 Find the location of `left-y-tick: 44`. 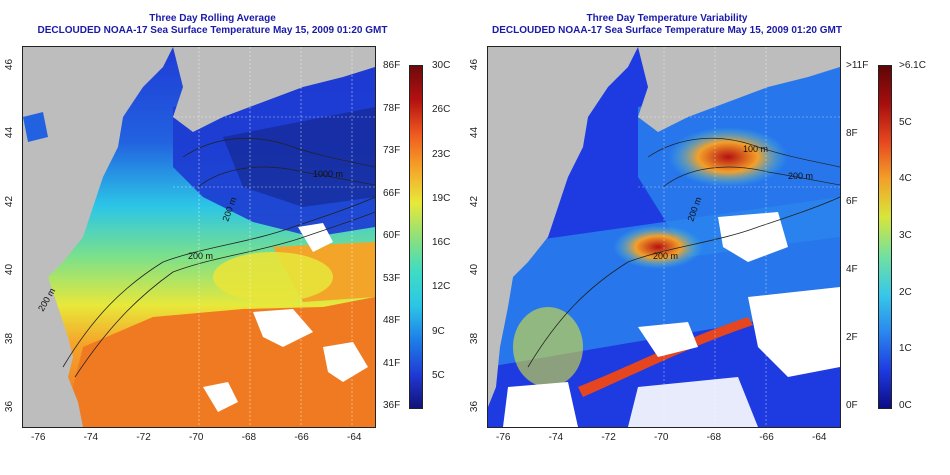

left-y-tick: 44 is located at coordinates (10, 133).